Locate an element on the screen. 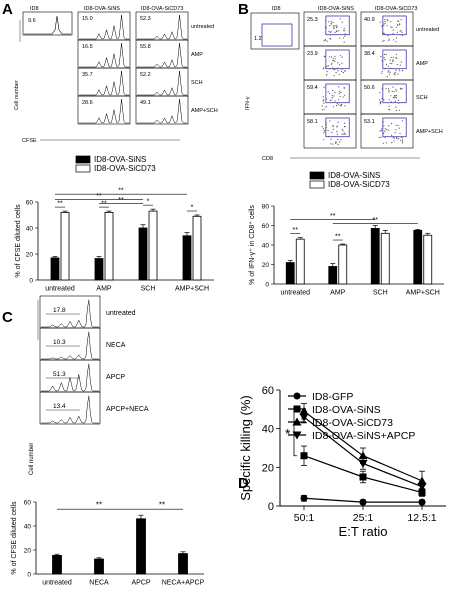 The width and height of the screenshot is (462, 600). legend-marker is located at coordinates (297, 435).